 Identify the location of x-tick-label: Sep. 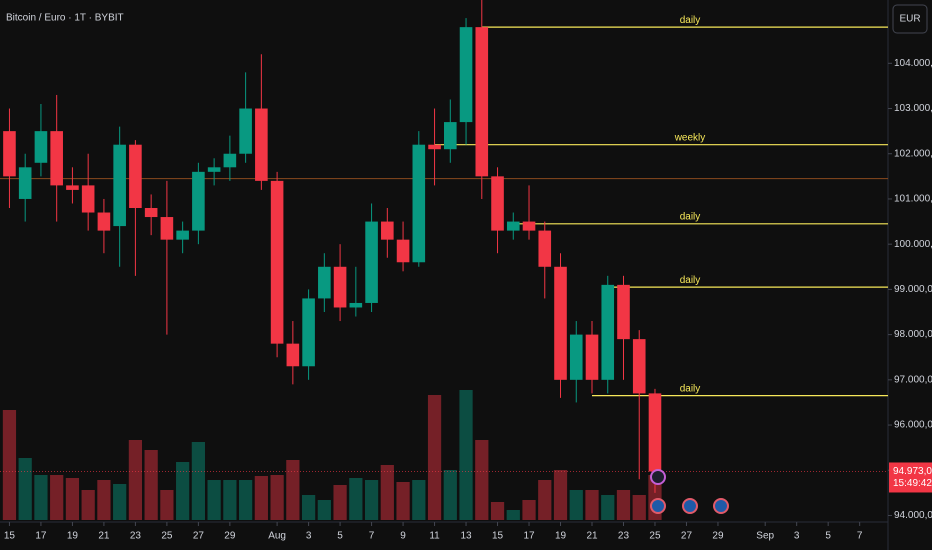
(765, 536).